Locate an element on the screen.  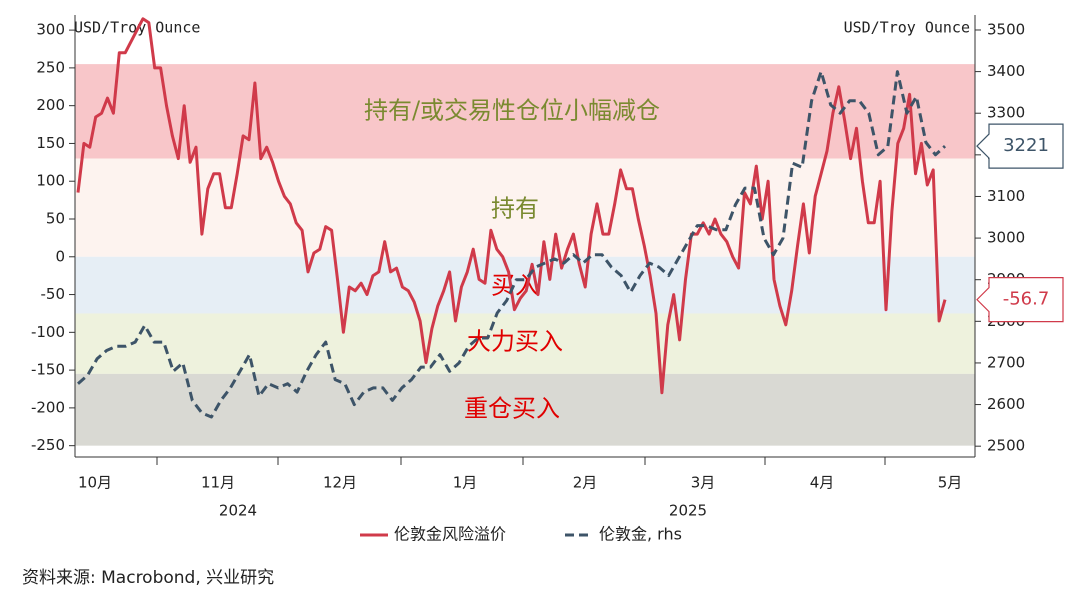
y-tick-label: 200 is located at coordinates (50, 105).